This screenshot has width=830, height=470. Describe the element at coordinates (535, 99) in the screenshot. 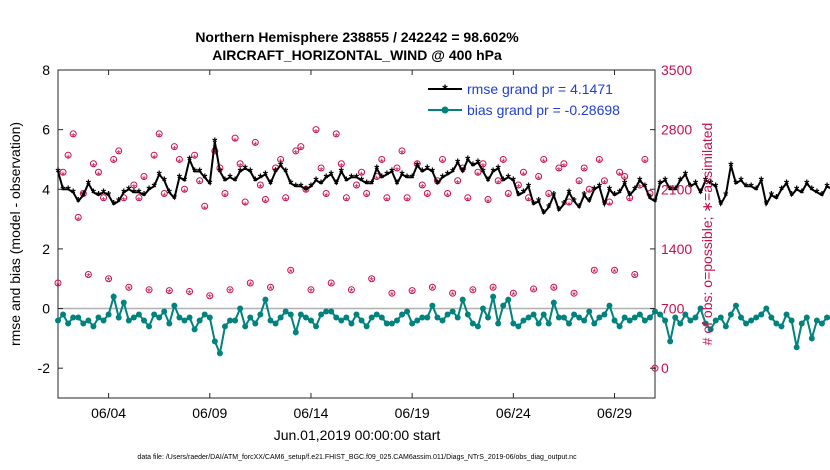

I see `legend-box` at that location.